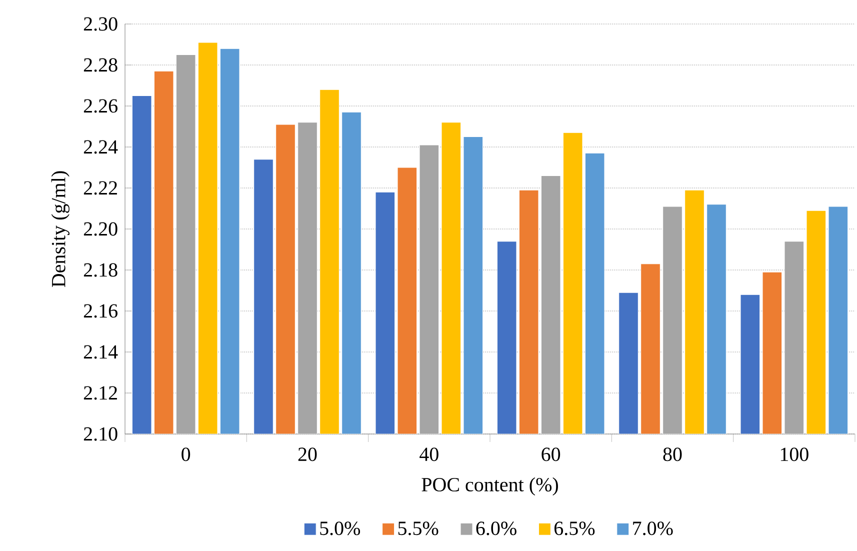 Image resolution: width=857 pixels, height=551 pixels. Describe the element at coordinates (496, 529) in the screenshot. I see `legend-label: 6.0%` at that location.